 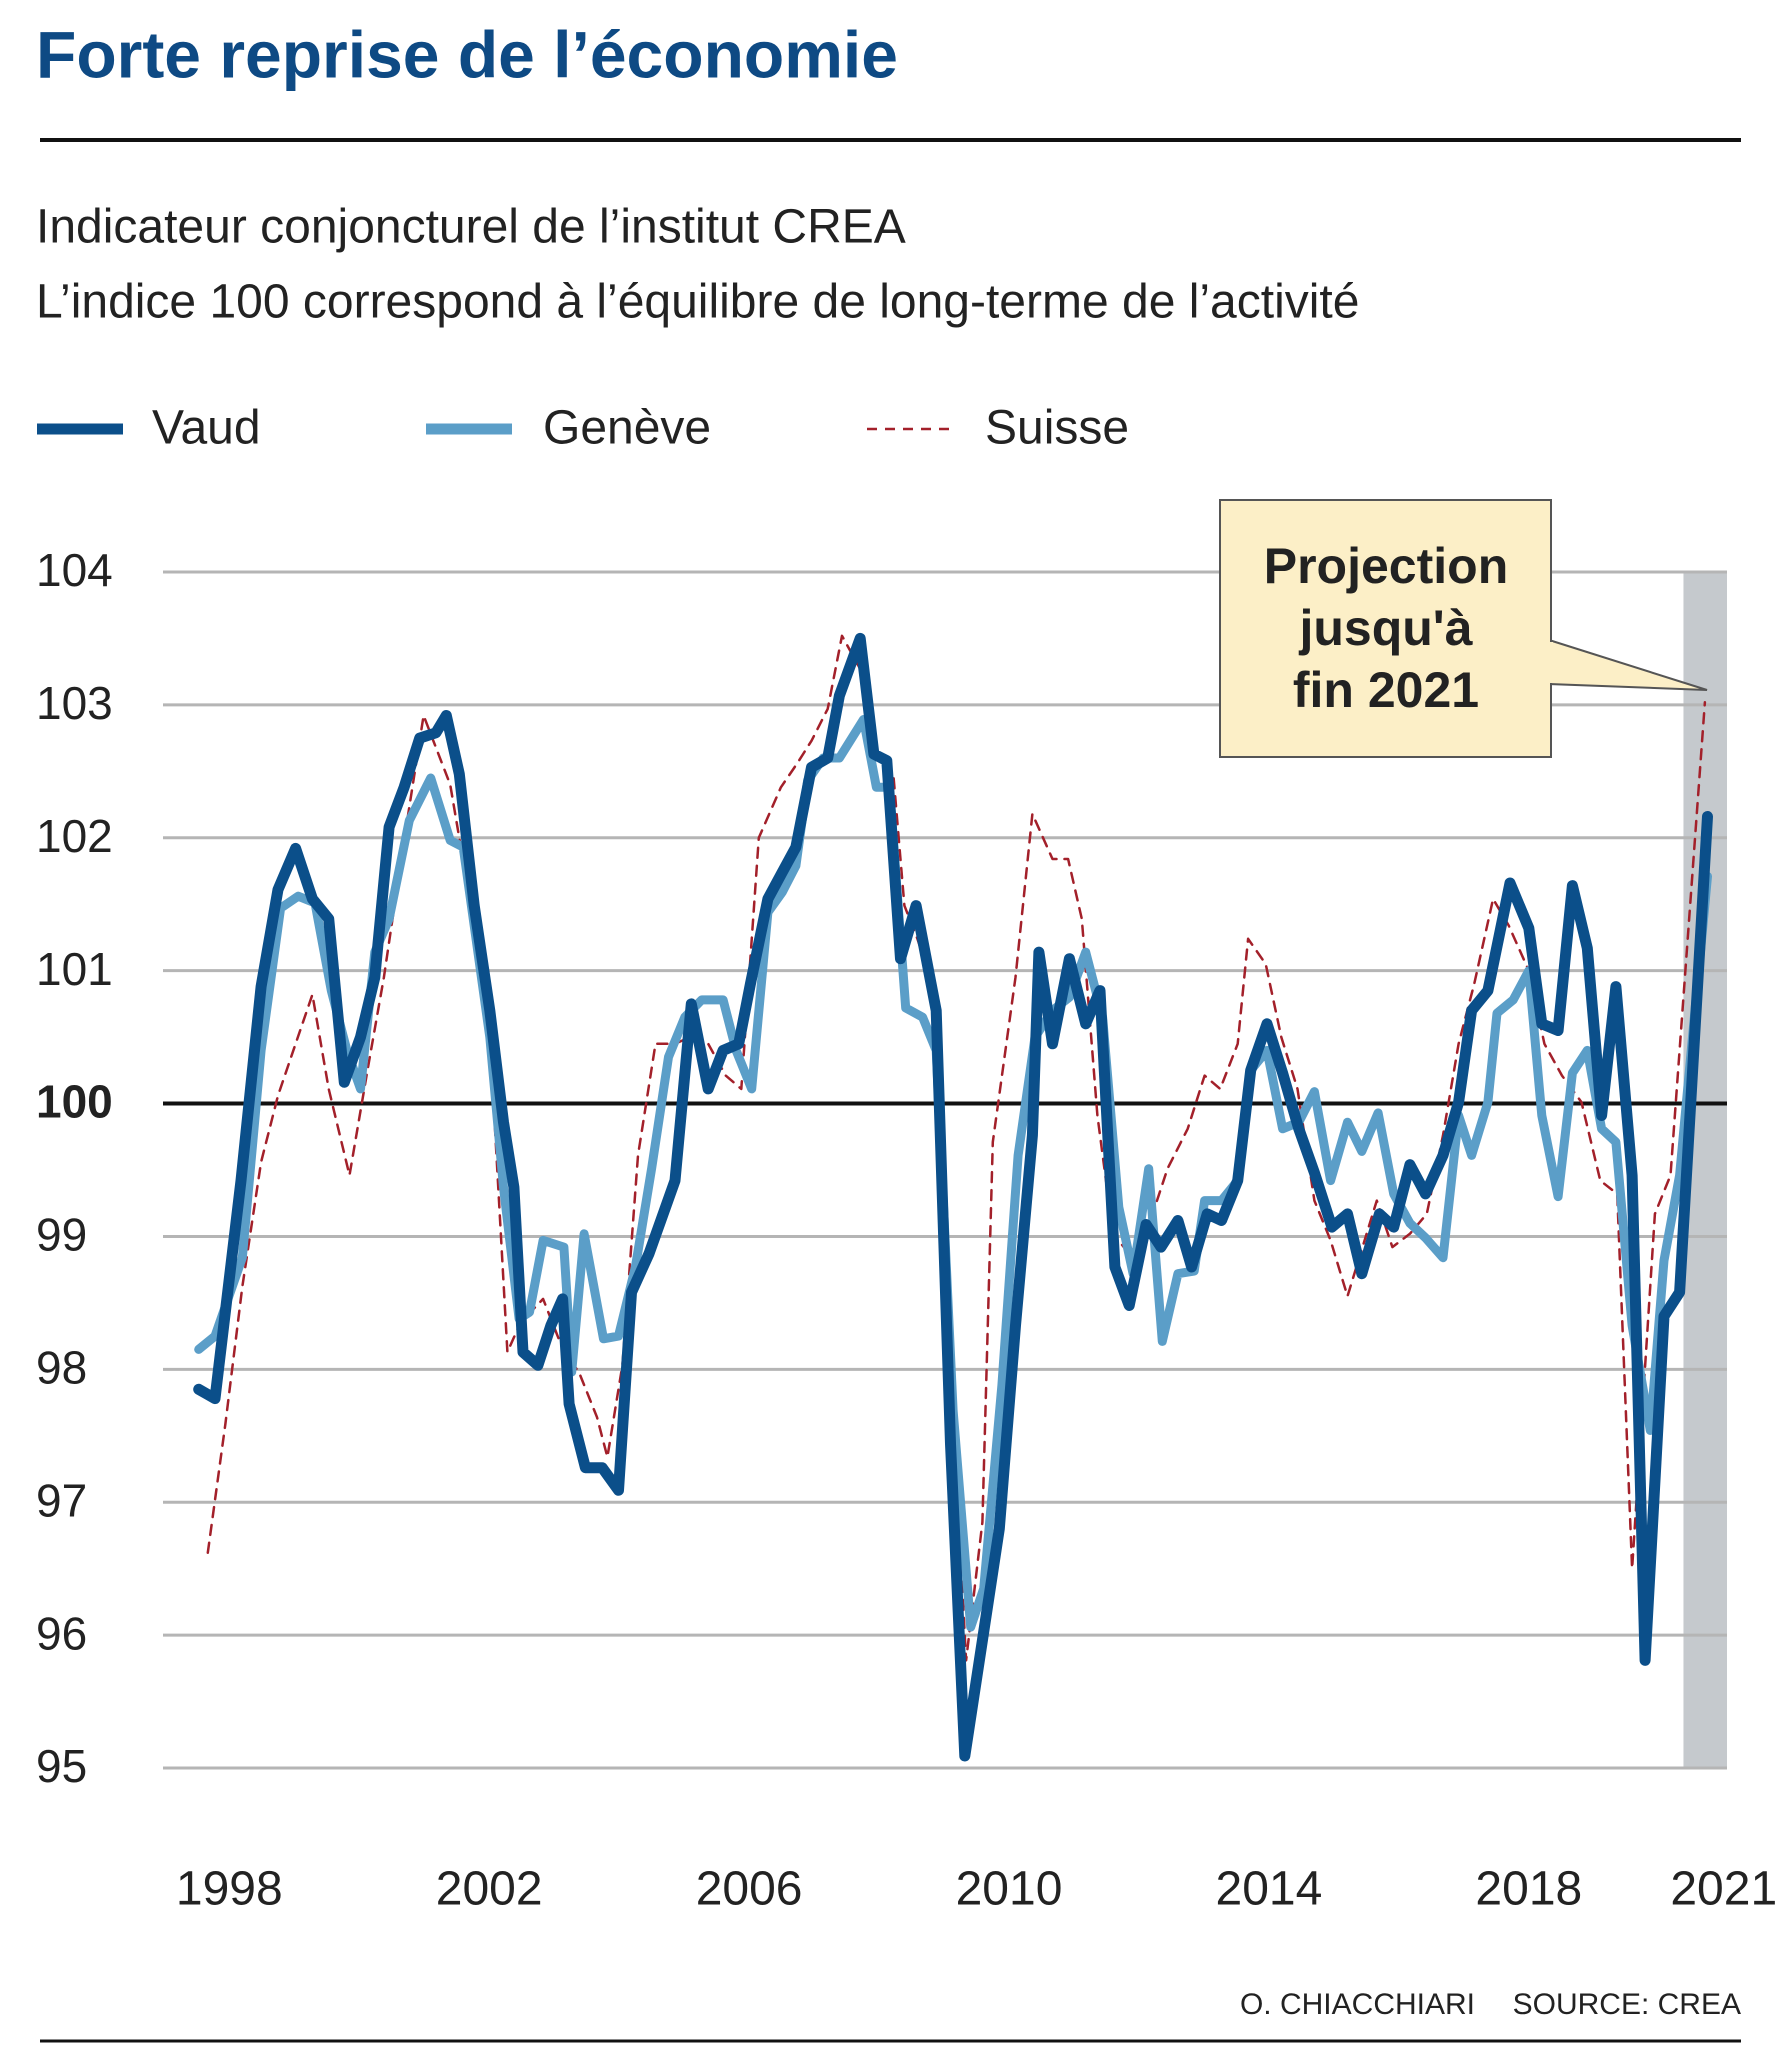 What do you see at coordinates (61, 1367) in the screenshot?
I see `y-tick-label: 98` at bounding box center [61, 1367].